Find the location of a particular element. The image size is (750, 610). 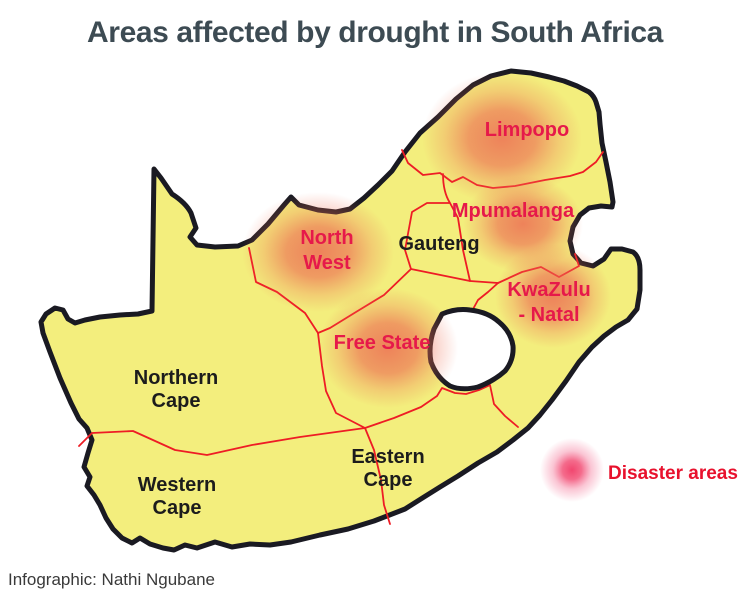

label-gauteng: Gauteng is located at coordinates (438, 244).